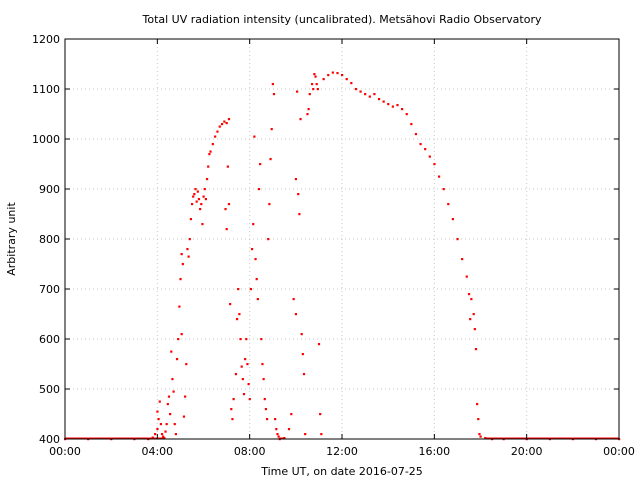 The height and width of the screenshot is (480, 640). What do you see at coordinates (250, 451) in the screenshot?
I see `x-tick-label: 08:00` at bounding box center [250, 451].